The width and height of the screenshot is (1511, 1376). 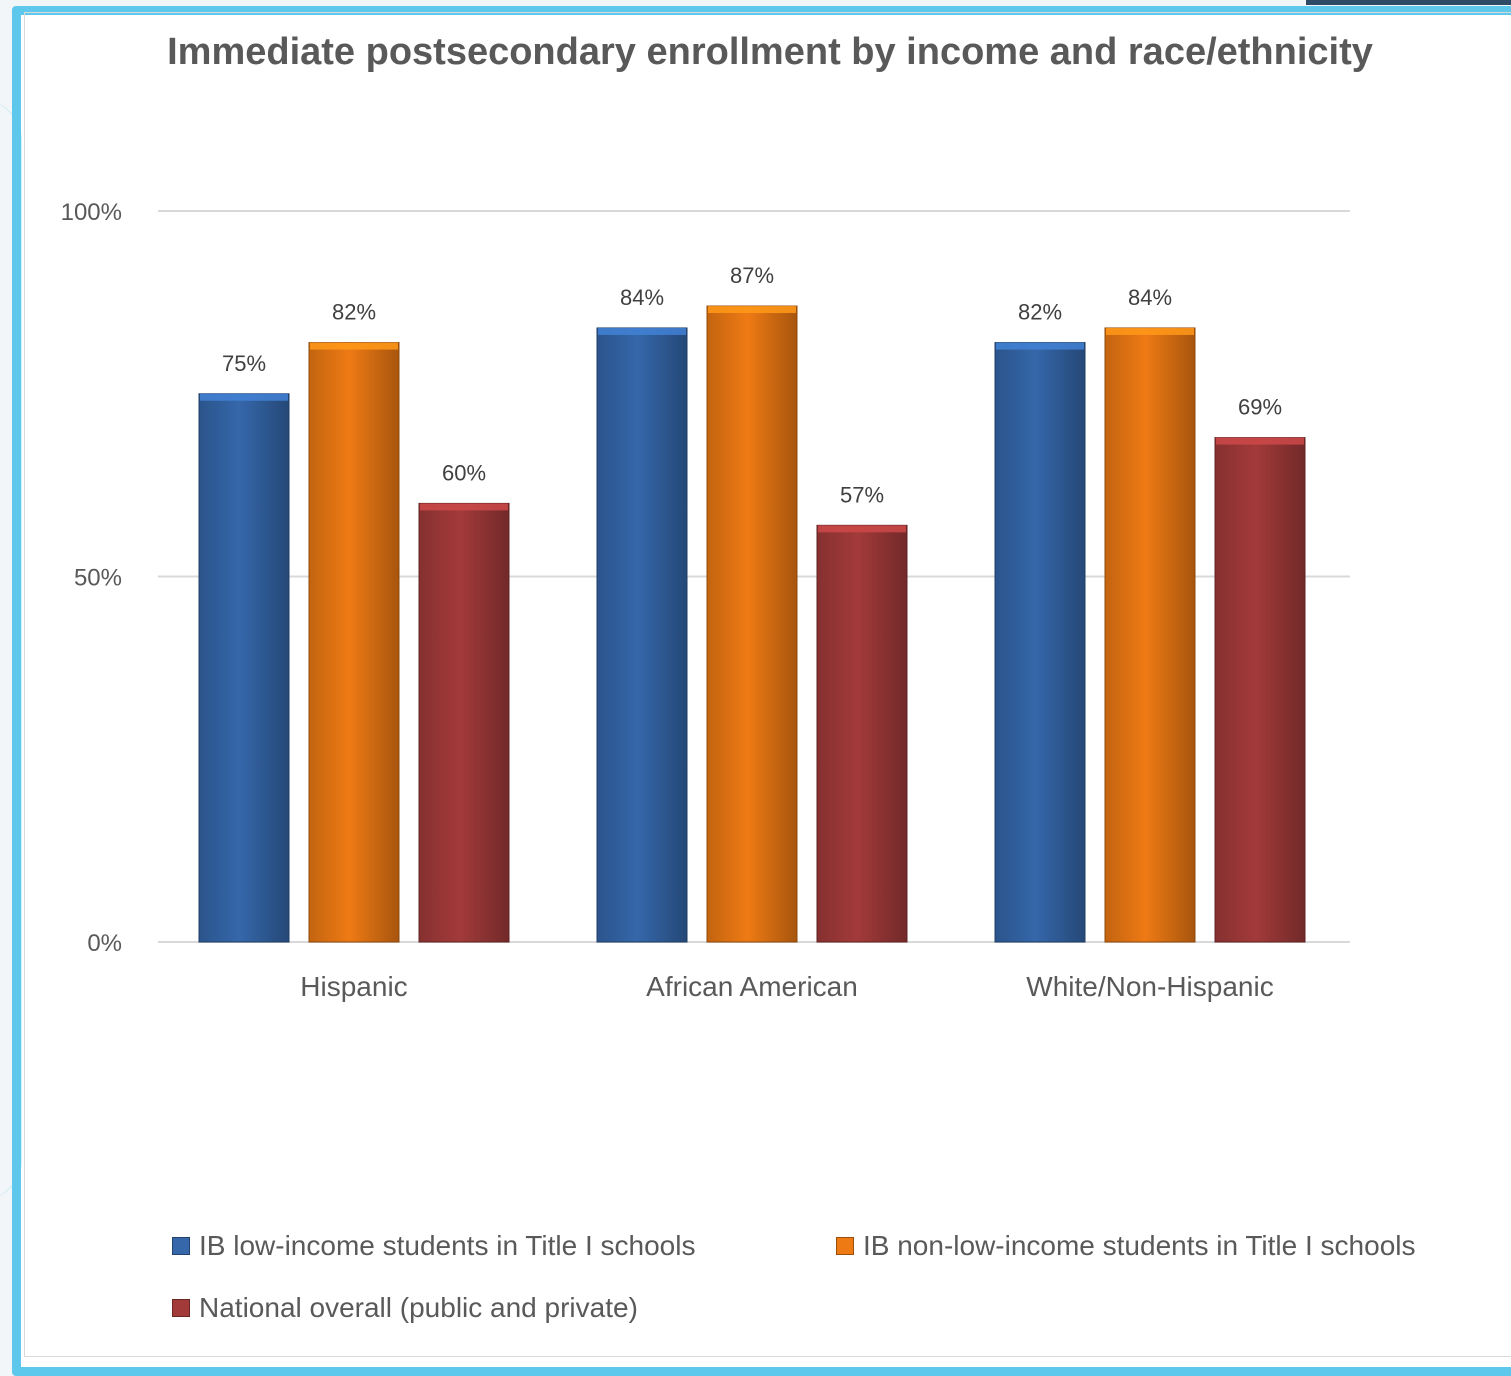 What do you see at coordinates (464, 472) in the screenshot?
I see `data-label: 60%` at bounding box center [464, 472].